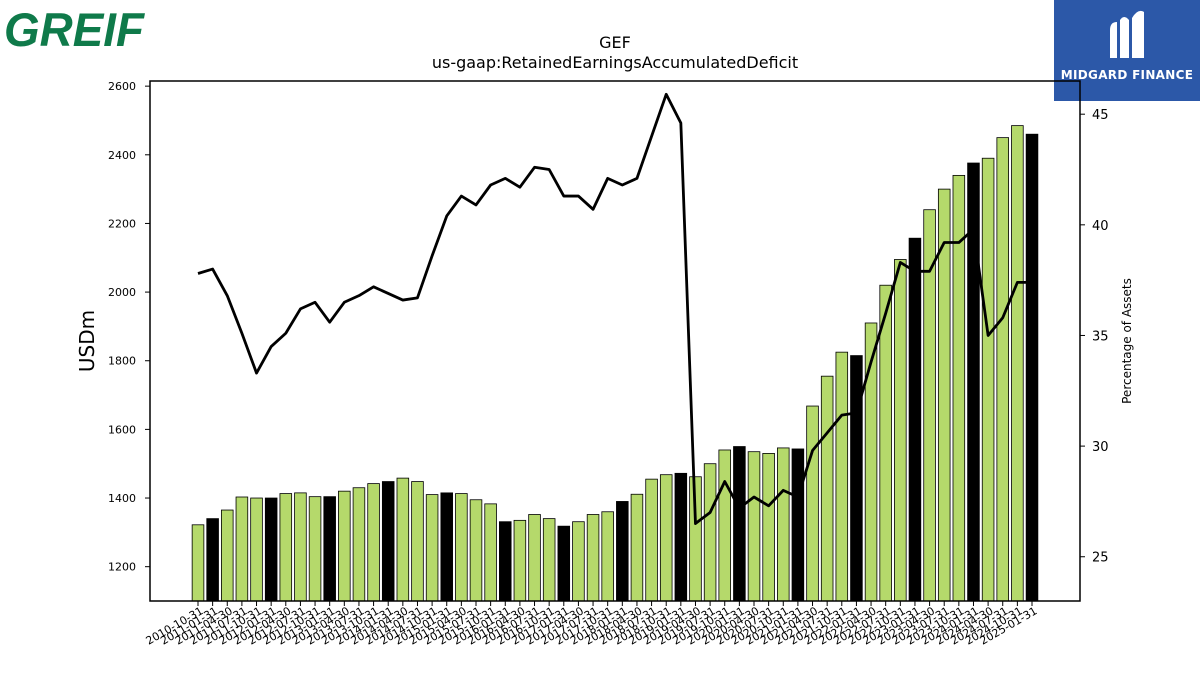 The width and height of the screenshot is (1200, 675). What do you see at coordinates (1100, 336) in the screenshot?
I see `y2-tick-label-35: 35` at bounding box center [1100, 336].